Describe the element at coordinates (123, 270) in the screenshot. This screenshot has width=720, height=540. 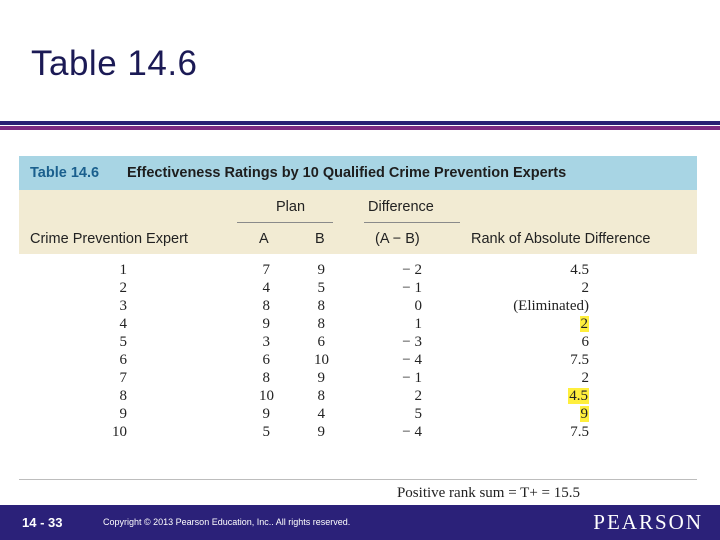
I see `cell-expert: 1` at that location.